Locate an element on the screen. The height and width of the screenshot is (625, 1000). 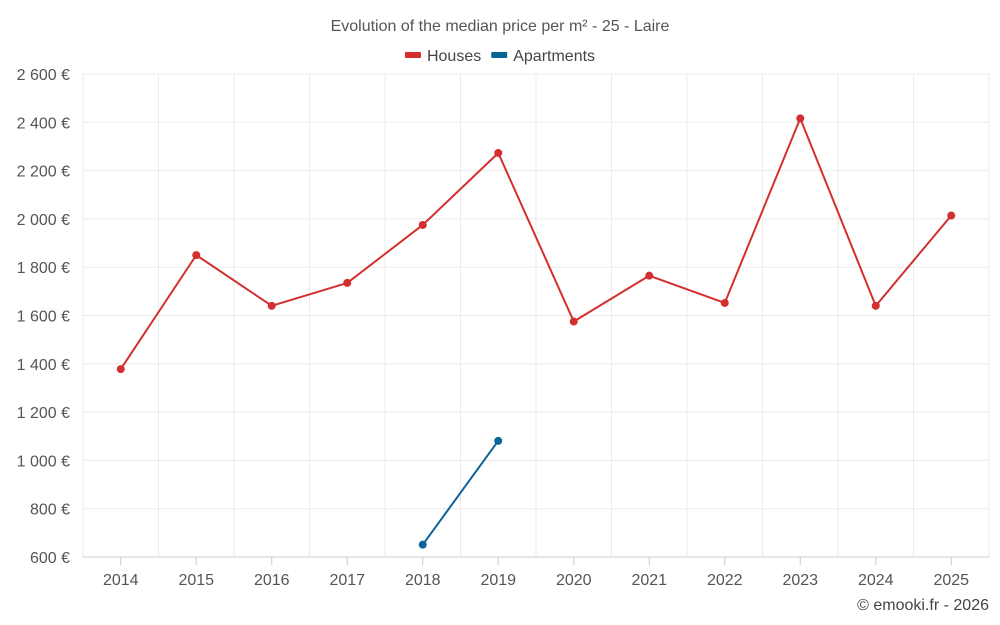
series-line-apartments is located at coordinates (460, 493).